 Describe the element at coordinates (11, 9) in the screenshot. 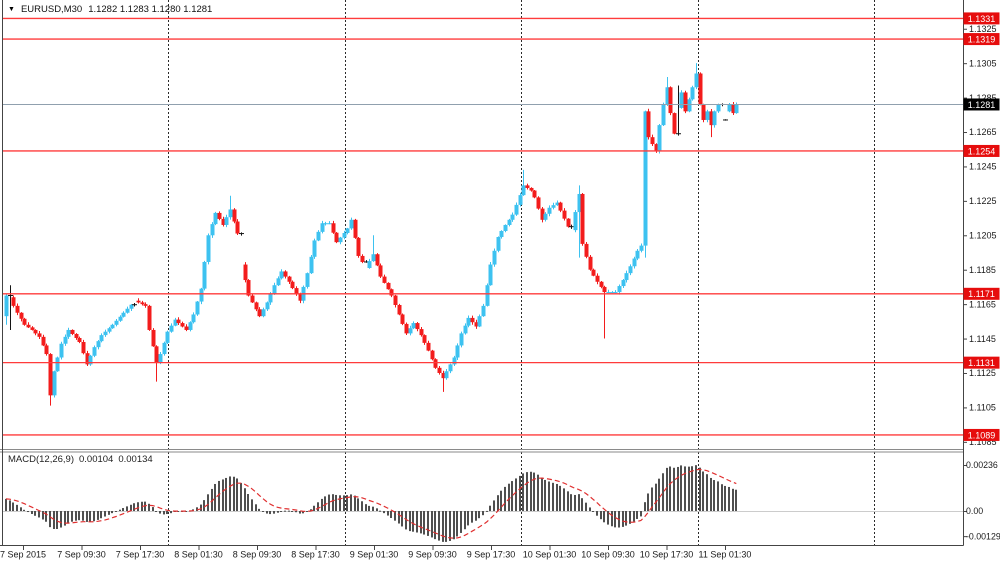

I see `symbol-marker-icon: ▼` at that location.